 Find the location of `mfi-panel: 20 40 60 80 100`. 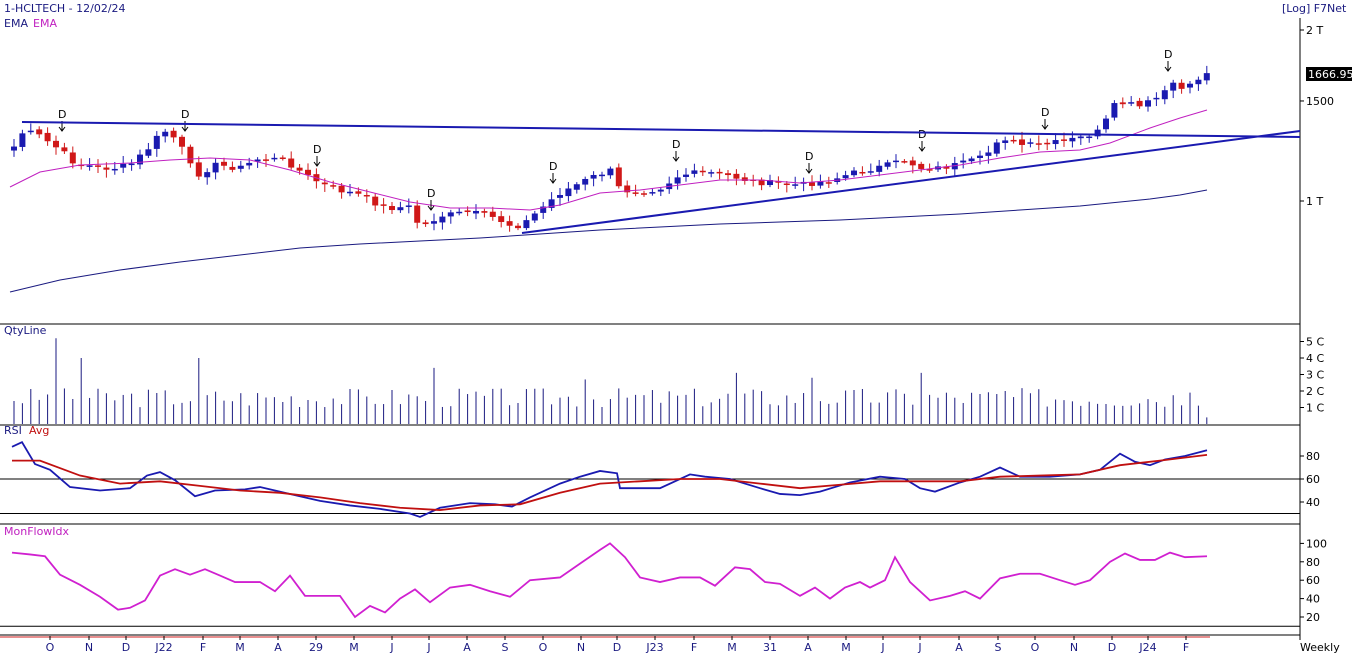

mfi-panel: 20 40 60 80 100 is located at coordinates (663, 582).